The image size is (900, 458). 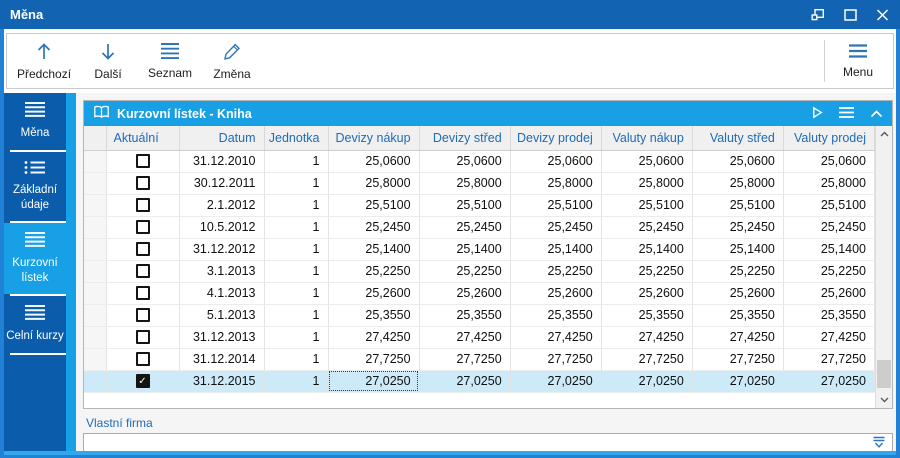 I want to click on cell-aktualni: ✓, so click(x=143, y=381).